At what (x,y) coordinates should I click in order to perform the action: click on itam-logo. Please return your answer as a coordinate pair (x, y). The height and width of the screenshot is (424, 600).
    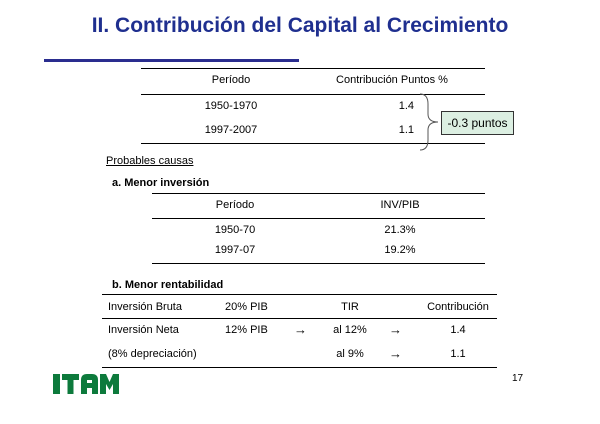
    Looking at the image, I should click on (86, 384).